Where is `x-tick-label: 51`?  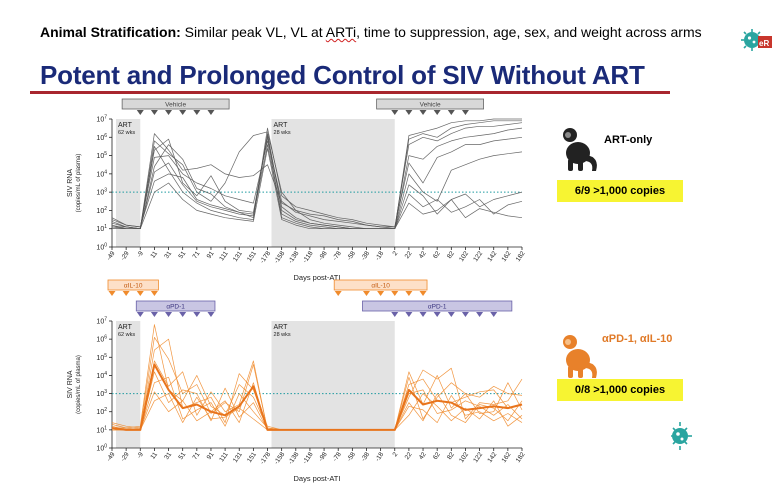 x-tick-label: 51 is located at coordinates (182, 255).